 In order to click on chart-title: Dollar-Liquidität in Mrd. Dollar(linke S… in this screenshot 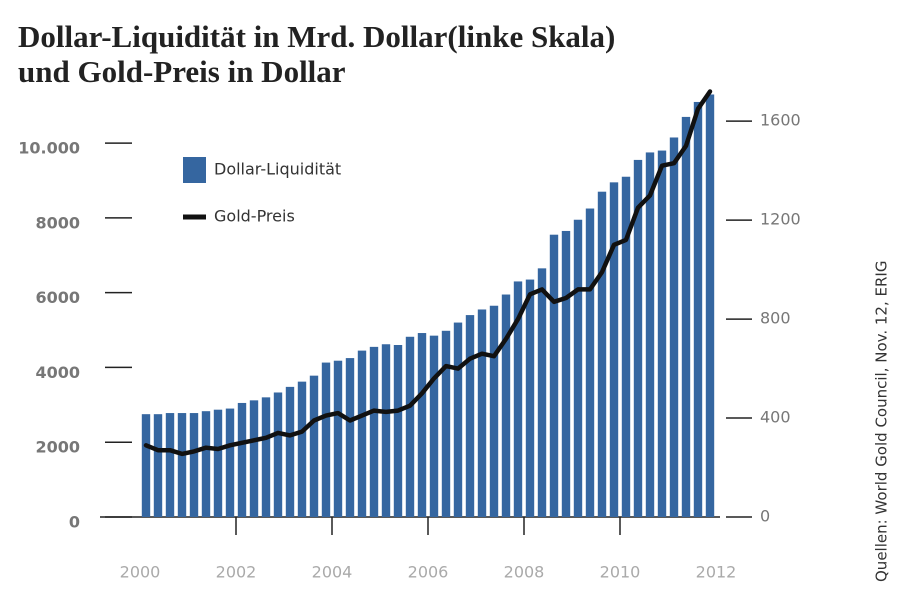, I will do `click(316, 36)`.